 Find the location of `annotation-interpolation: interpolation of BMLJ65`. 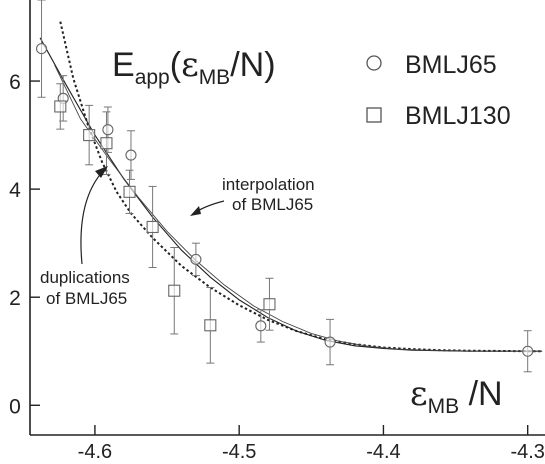

annotation-interpolation: interpolation of BMLJ65 is located at coordinates (252, 195).